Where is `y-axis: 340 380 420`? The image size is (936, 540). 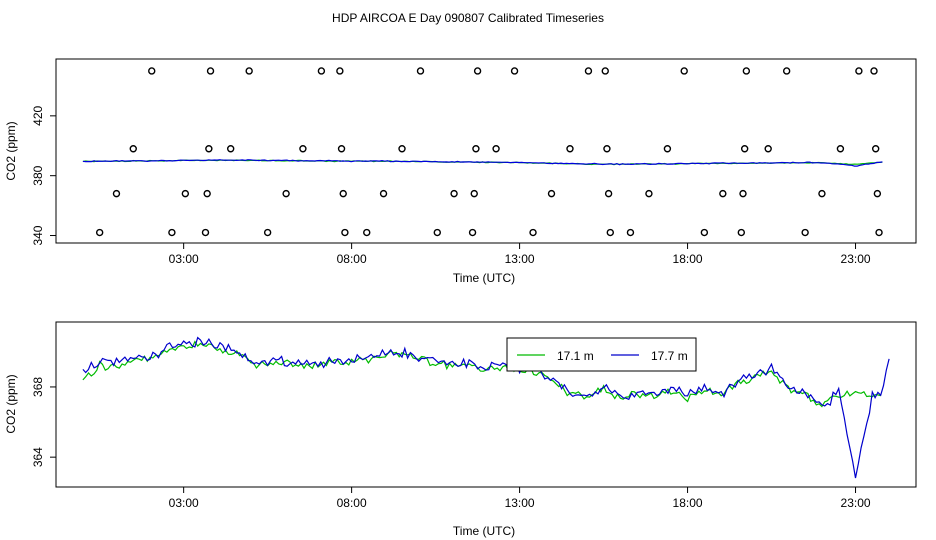
y-axis: 340 380 420 is located at coordinates (43, 176).